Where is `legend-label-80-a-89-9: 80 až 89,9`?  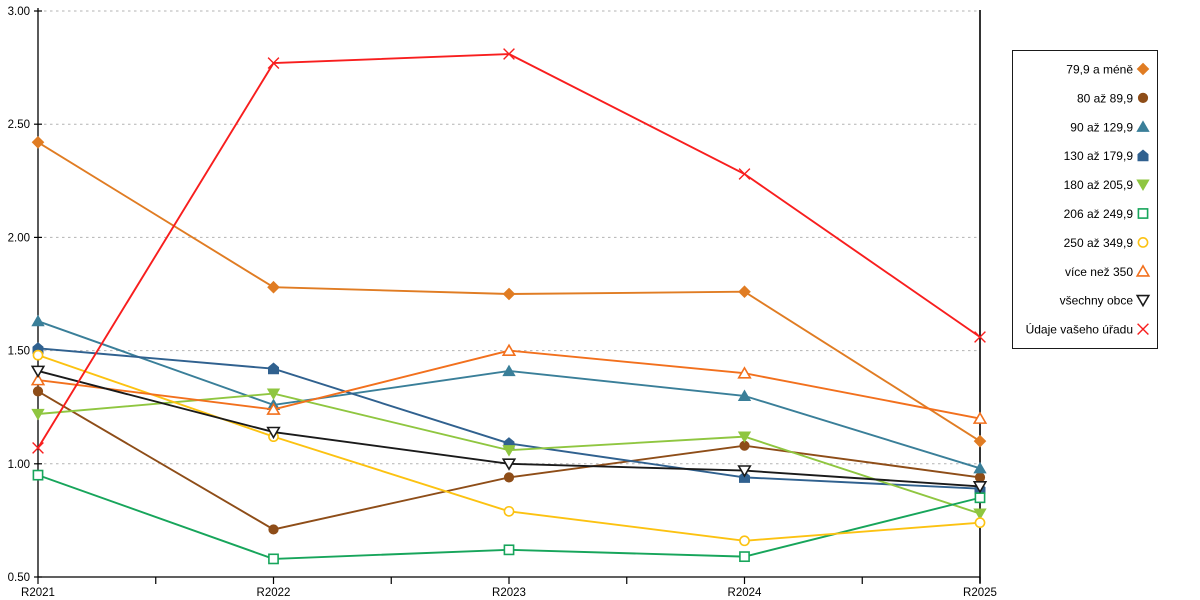
legend-label-80-a-89-9: 80 až 89,9 is located at coordinates (1105, 98).